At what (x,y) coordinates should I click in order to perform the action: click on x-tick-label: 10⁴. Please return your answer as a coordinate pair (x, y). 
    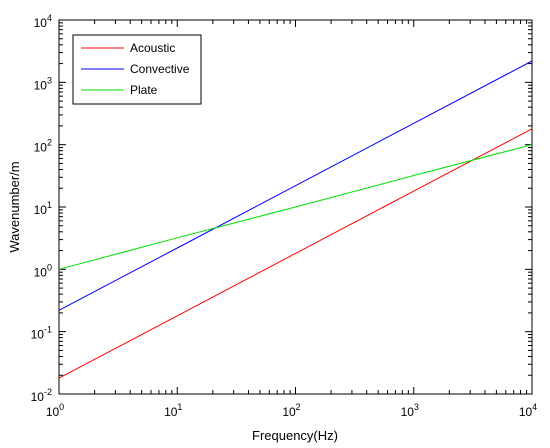
    Looking at the image, I should click on (528, 410).